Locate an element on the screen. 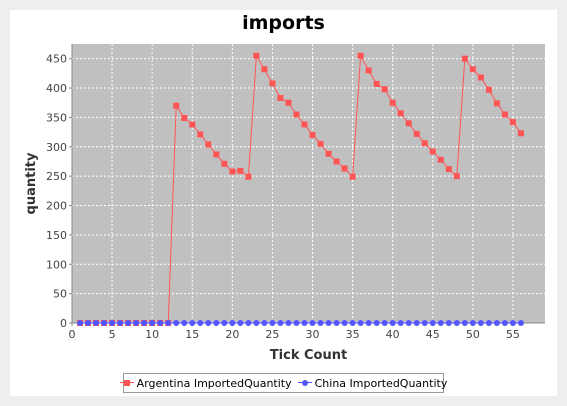 The width and height of the screenshot is (567, 406). x-tick-label: 0 is located at coordinates (72, 334).